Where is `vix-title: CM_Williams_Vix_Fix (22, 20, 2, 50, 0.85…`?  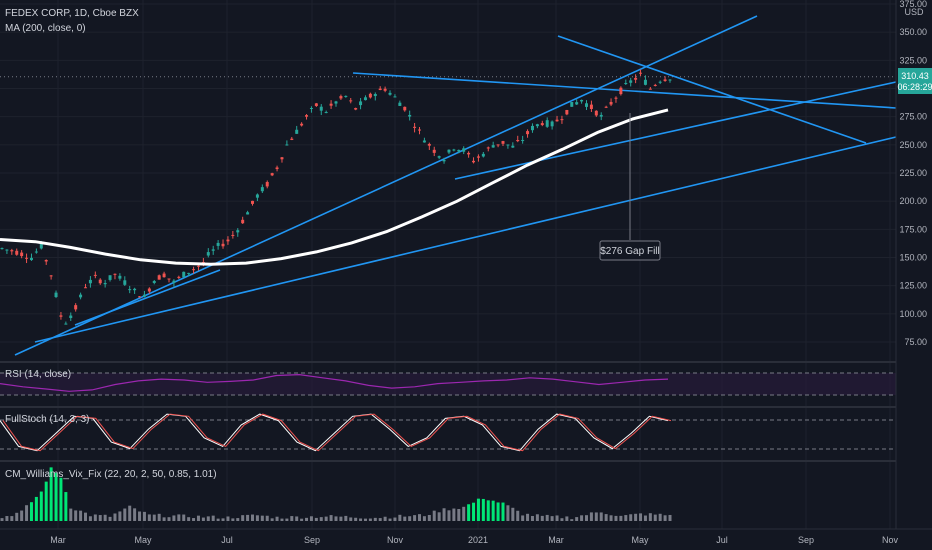
vix-title: CM_Williams_Vix_Fix (22, 20, 2, 50, 0.85… is located at coordinates (111, 474).